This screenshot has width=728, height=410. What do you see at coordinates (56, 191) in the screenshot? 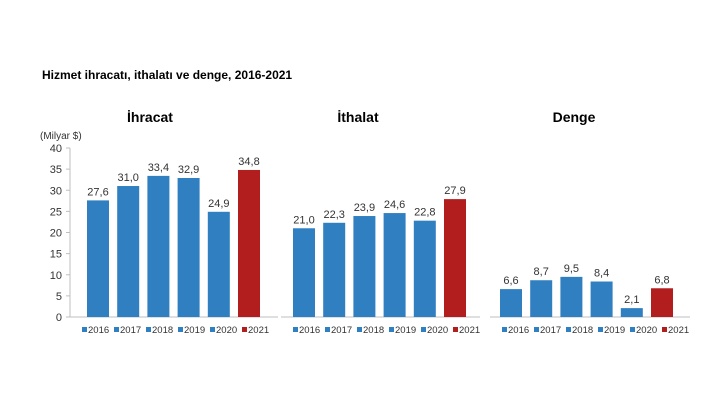
I see `y-tick-label: 30` at bounding box center [56, 191].